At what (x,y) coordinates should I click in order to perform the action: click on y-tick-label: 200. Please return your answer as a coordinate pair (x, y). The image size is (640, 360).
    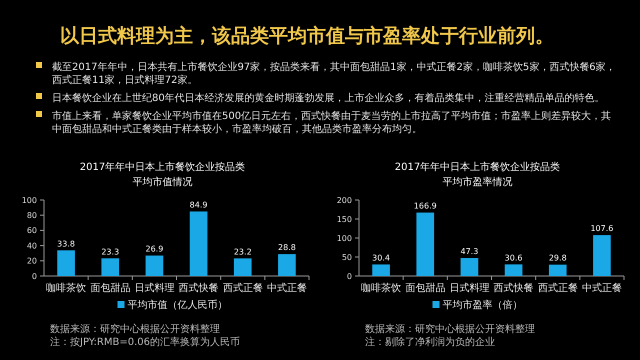
    Looking at the image, I should click on (344, 200).